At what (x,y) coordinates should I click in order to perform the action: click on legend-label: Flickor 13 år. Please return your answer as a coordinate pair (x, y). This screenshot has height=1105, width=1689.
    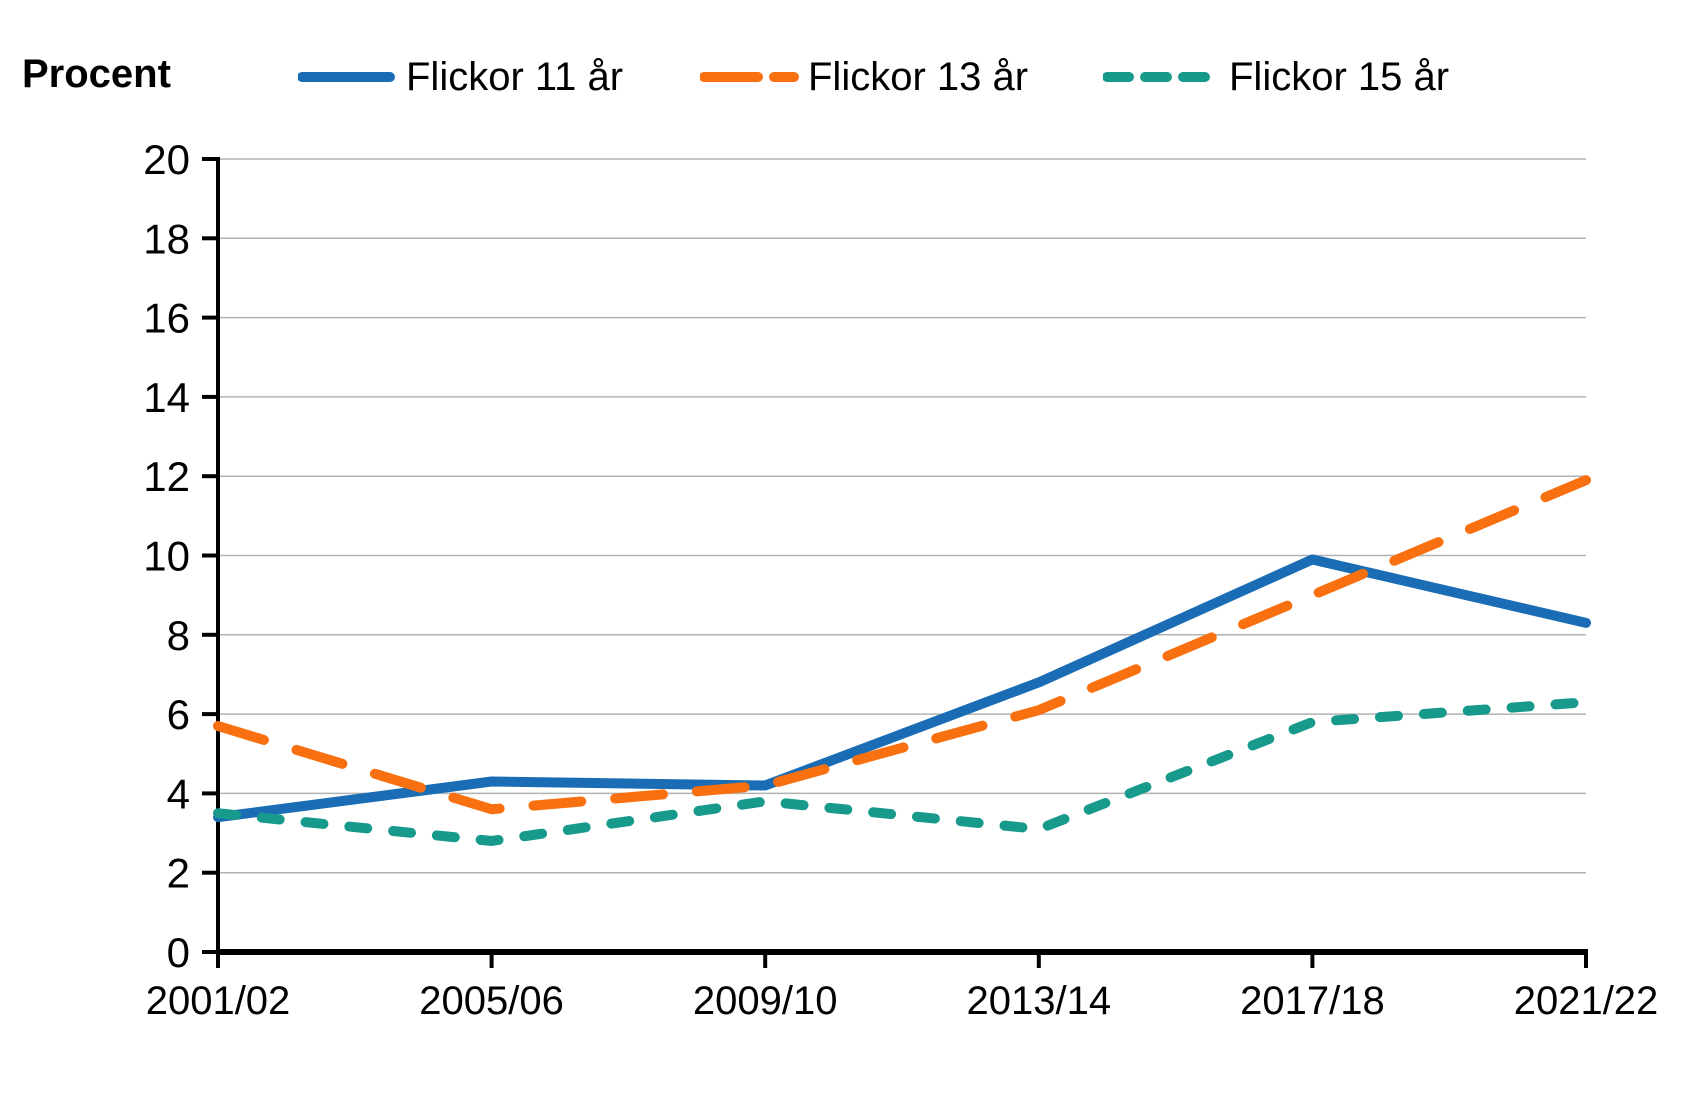
    Looking at the image, I should click on (918, 76).